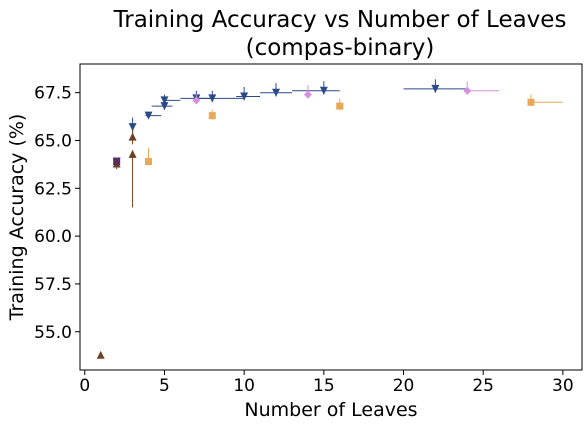  Describe the element at coordinates (17, 218) in the screenshot. I see `y-axis-label: Training Accuracy (%)` at that location.